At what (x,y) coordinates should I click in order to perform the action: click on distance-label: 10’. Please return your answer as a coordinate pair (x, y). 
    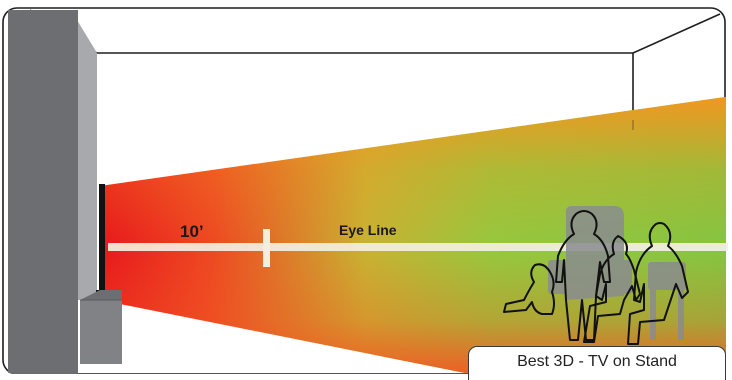
    Looking at the image, I should click on (192, 231).